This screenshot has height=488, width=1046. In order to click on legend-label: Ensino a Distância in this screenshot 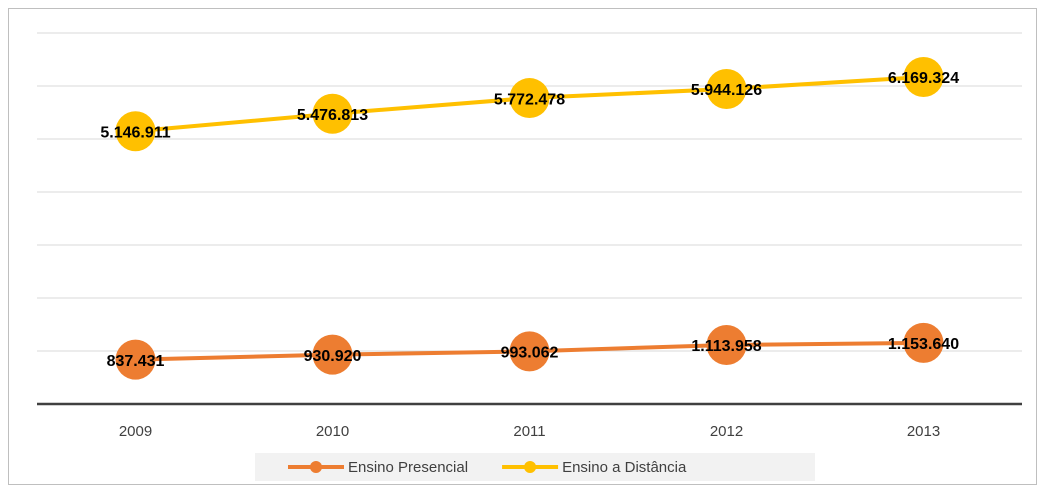, I will do `click(624, 467)`.